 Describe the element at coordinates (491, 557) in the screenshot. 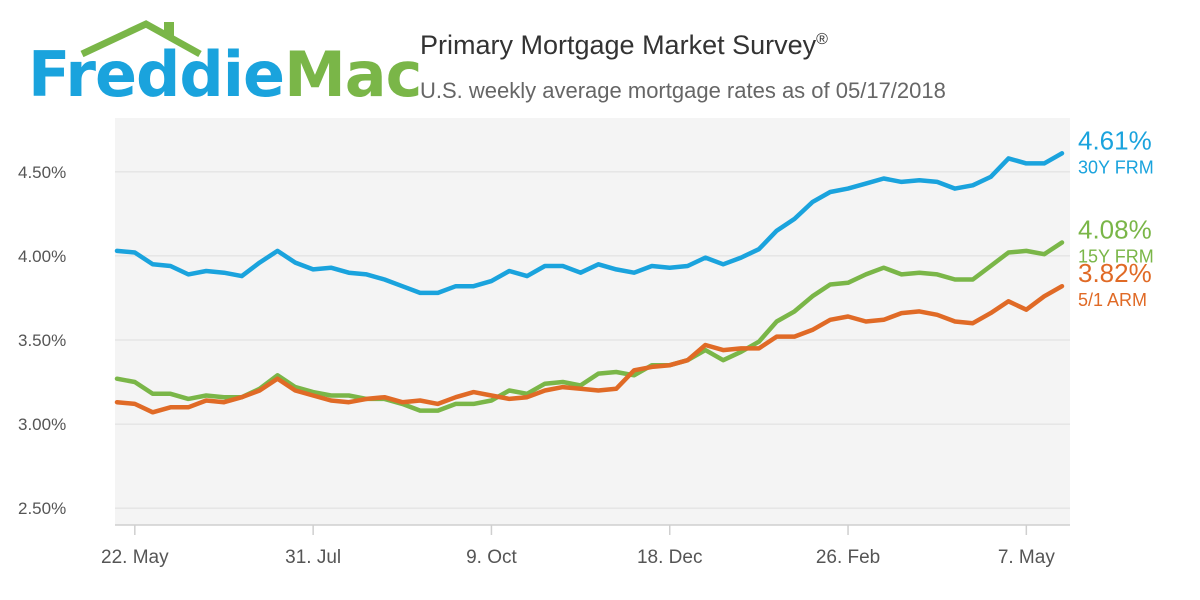

I see `x-tick-label: 9. Oct` at that location.